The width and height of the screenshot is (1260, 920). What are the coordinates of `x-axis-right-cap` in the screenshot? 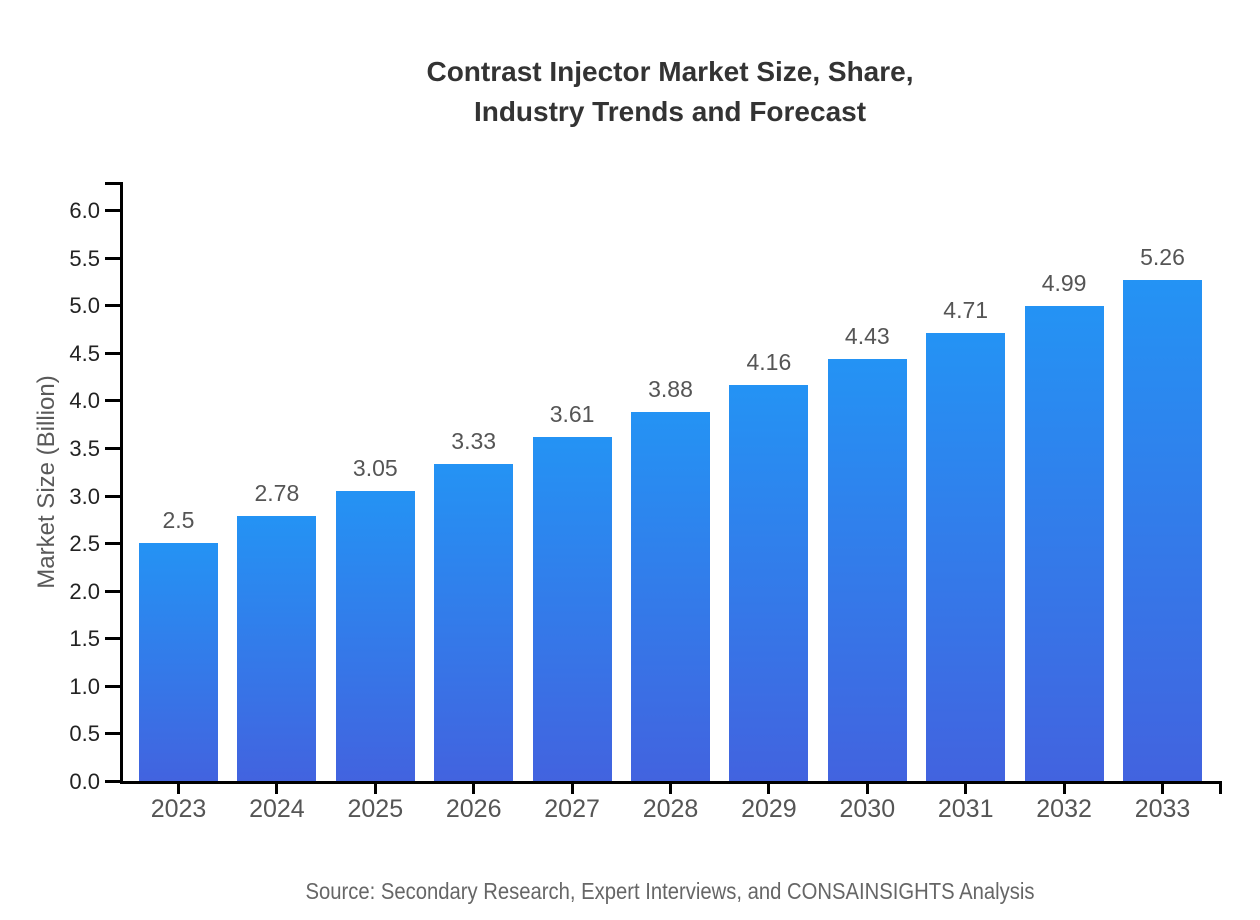 It's located at (1220, 787).